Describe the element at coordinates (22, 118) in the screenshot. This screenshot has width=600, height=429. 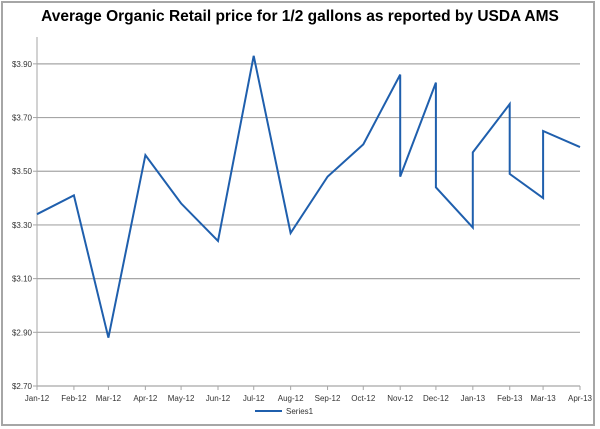
I see `y-tick-label: $3.70` at that location.